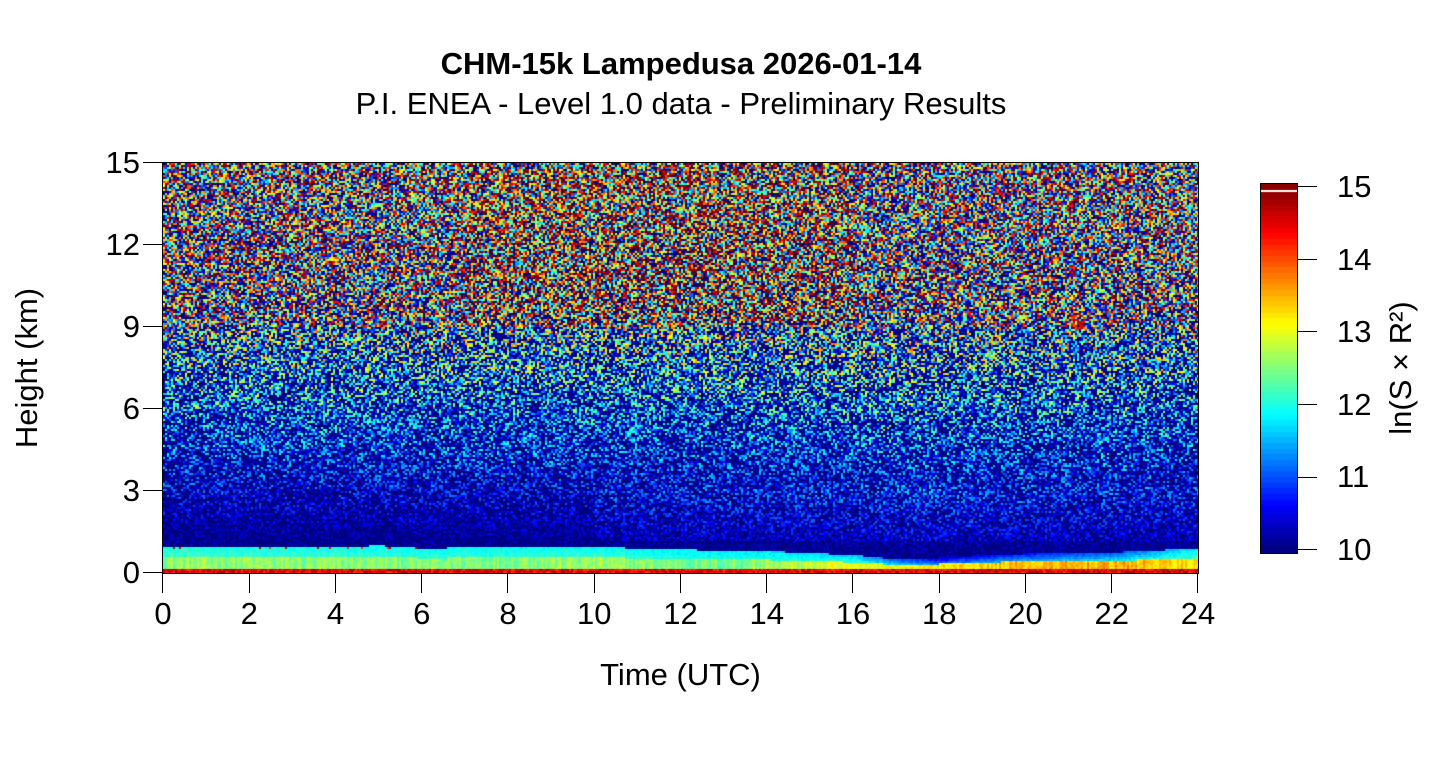 This screenshot has width=1450, height=778. Describe the element at coordinates (131, 326) in the screenshot. I see `y-tick-label: 9` at that location.